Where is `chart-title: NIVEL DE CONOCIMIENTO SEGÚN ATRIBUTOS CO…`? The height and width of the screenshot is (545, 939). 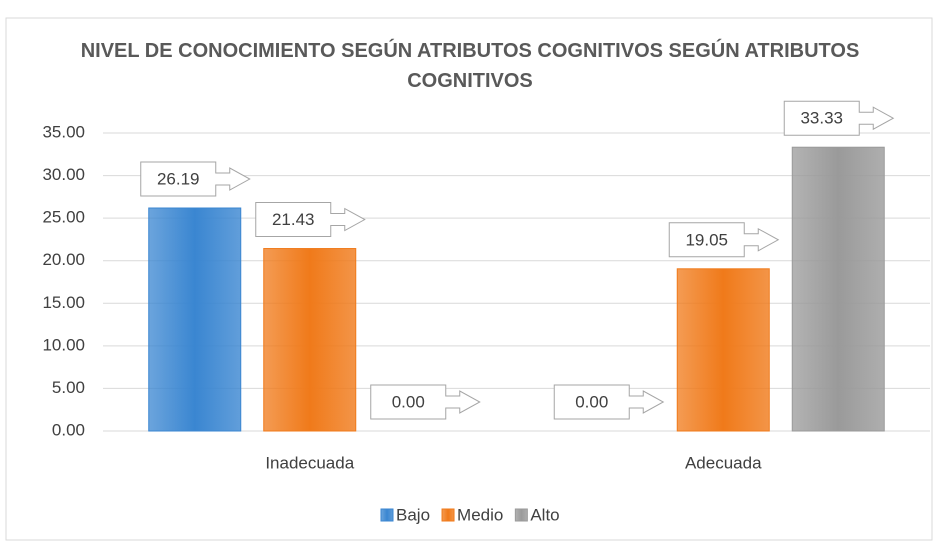 chart-title: NIVEL DE CONOCIMIENTO SEGÚN ATRIBUTOS CO… is located at coordinates (470, 66).